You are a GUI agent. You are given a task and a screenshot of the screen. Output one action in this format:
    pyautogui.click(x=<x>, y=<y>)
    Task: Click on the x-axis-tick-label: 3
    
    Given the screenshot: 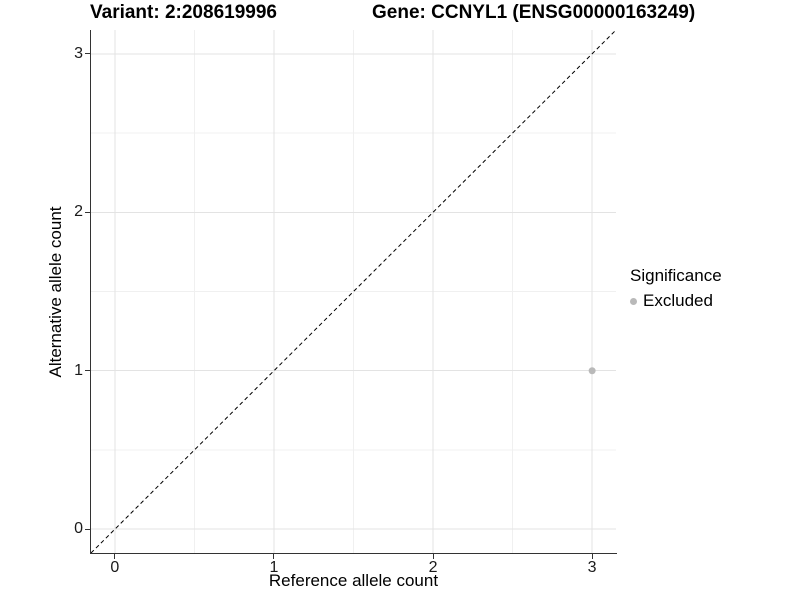 What is the action you would take?
    pyautogui.click(x=592, y=567)
    